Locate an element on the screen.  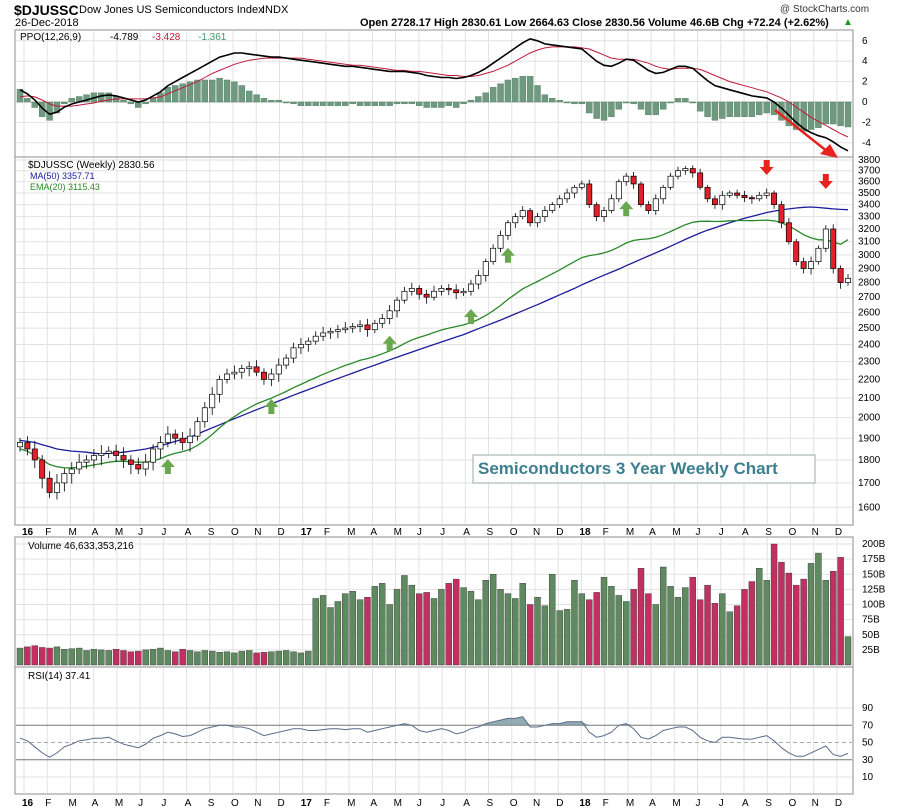
price-tick-label: 3100 is located at coordinates (869, 242).